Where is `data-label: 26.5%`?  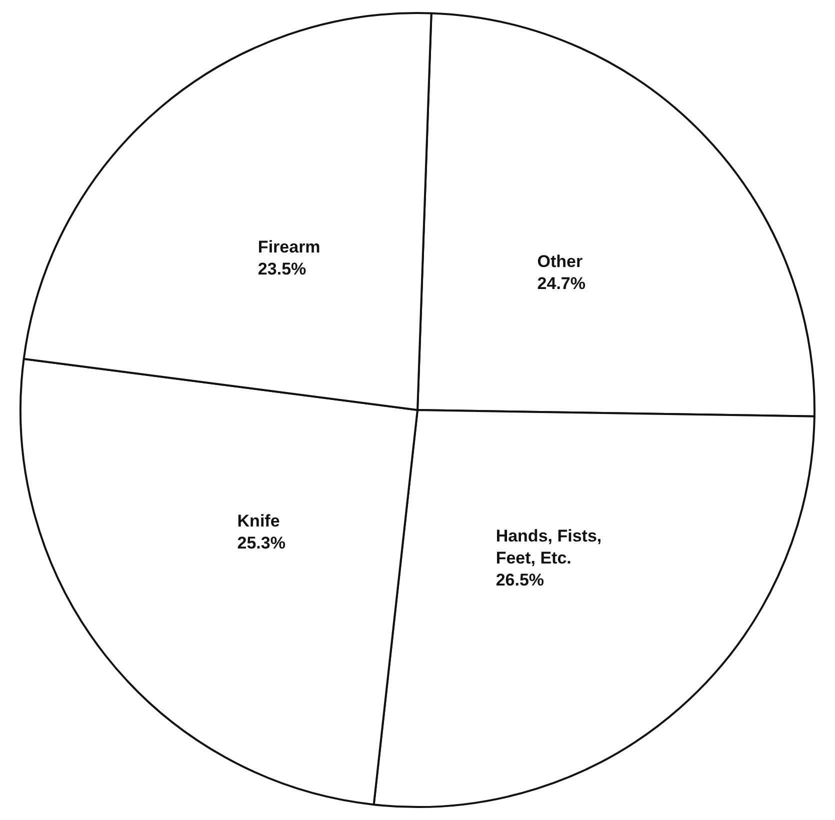 data-label: 26.5% is located at coordinates (520, 580).